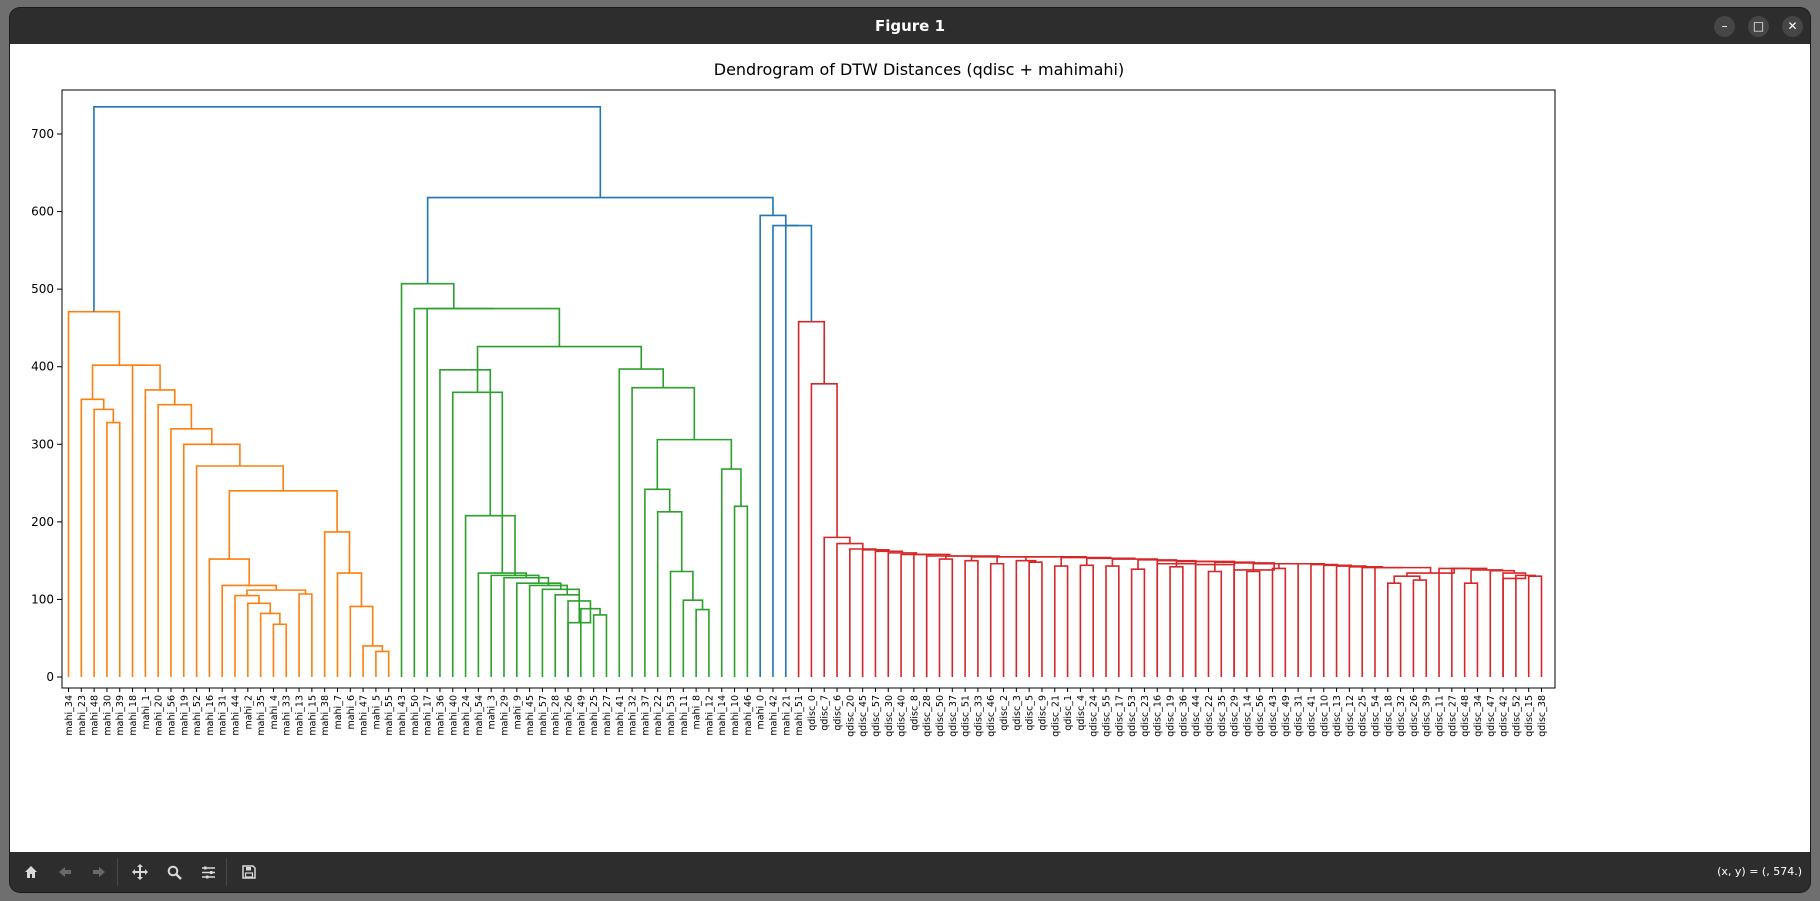 The image size is (1820, 901). What do you see at coordinates (1171, 716) in the screenshot?
I see `leaf-label: qdisc_19` at bounding box center [1171, 716].